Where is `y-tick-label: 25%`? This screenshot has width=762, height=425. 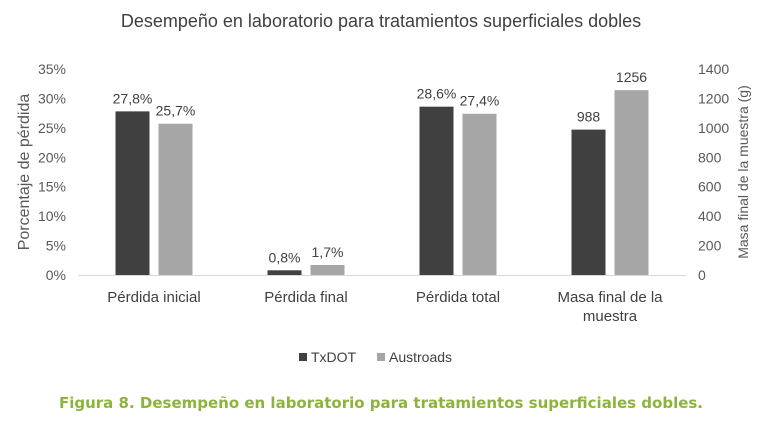 y-tick-label: 25% is located at coordinates (52, 128).